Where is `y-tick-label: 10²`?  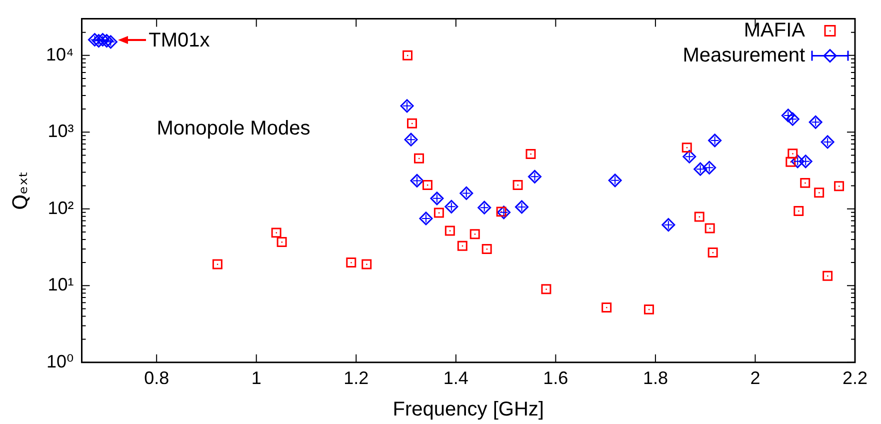
y-tick-label: 10² is located at coordinates (61, 208).